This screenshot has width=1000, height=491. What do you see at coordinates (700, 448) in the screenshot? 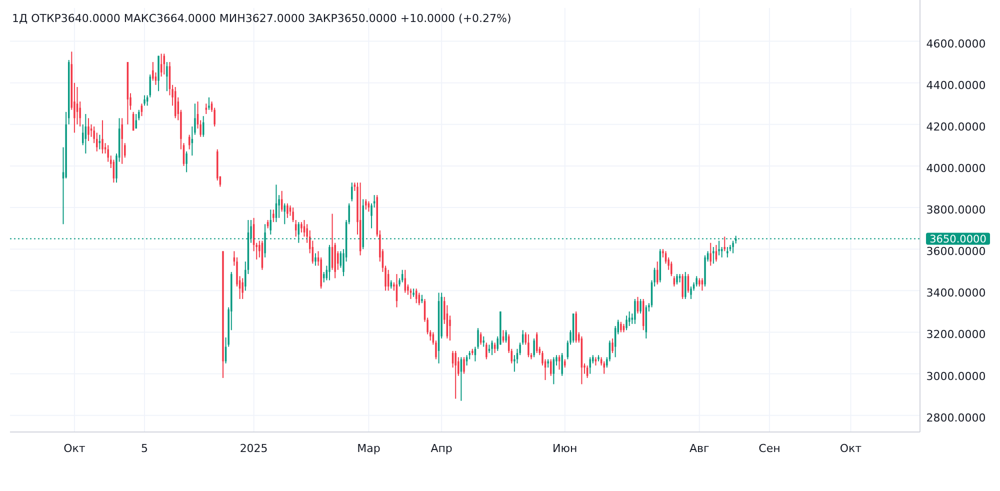
I see `x-tick-label: Авг` at bounding box center [700, 448].